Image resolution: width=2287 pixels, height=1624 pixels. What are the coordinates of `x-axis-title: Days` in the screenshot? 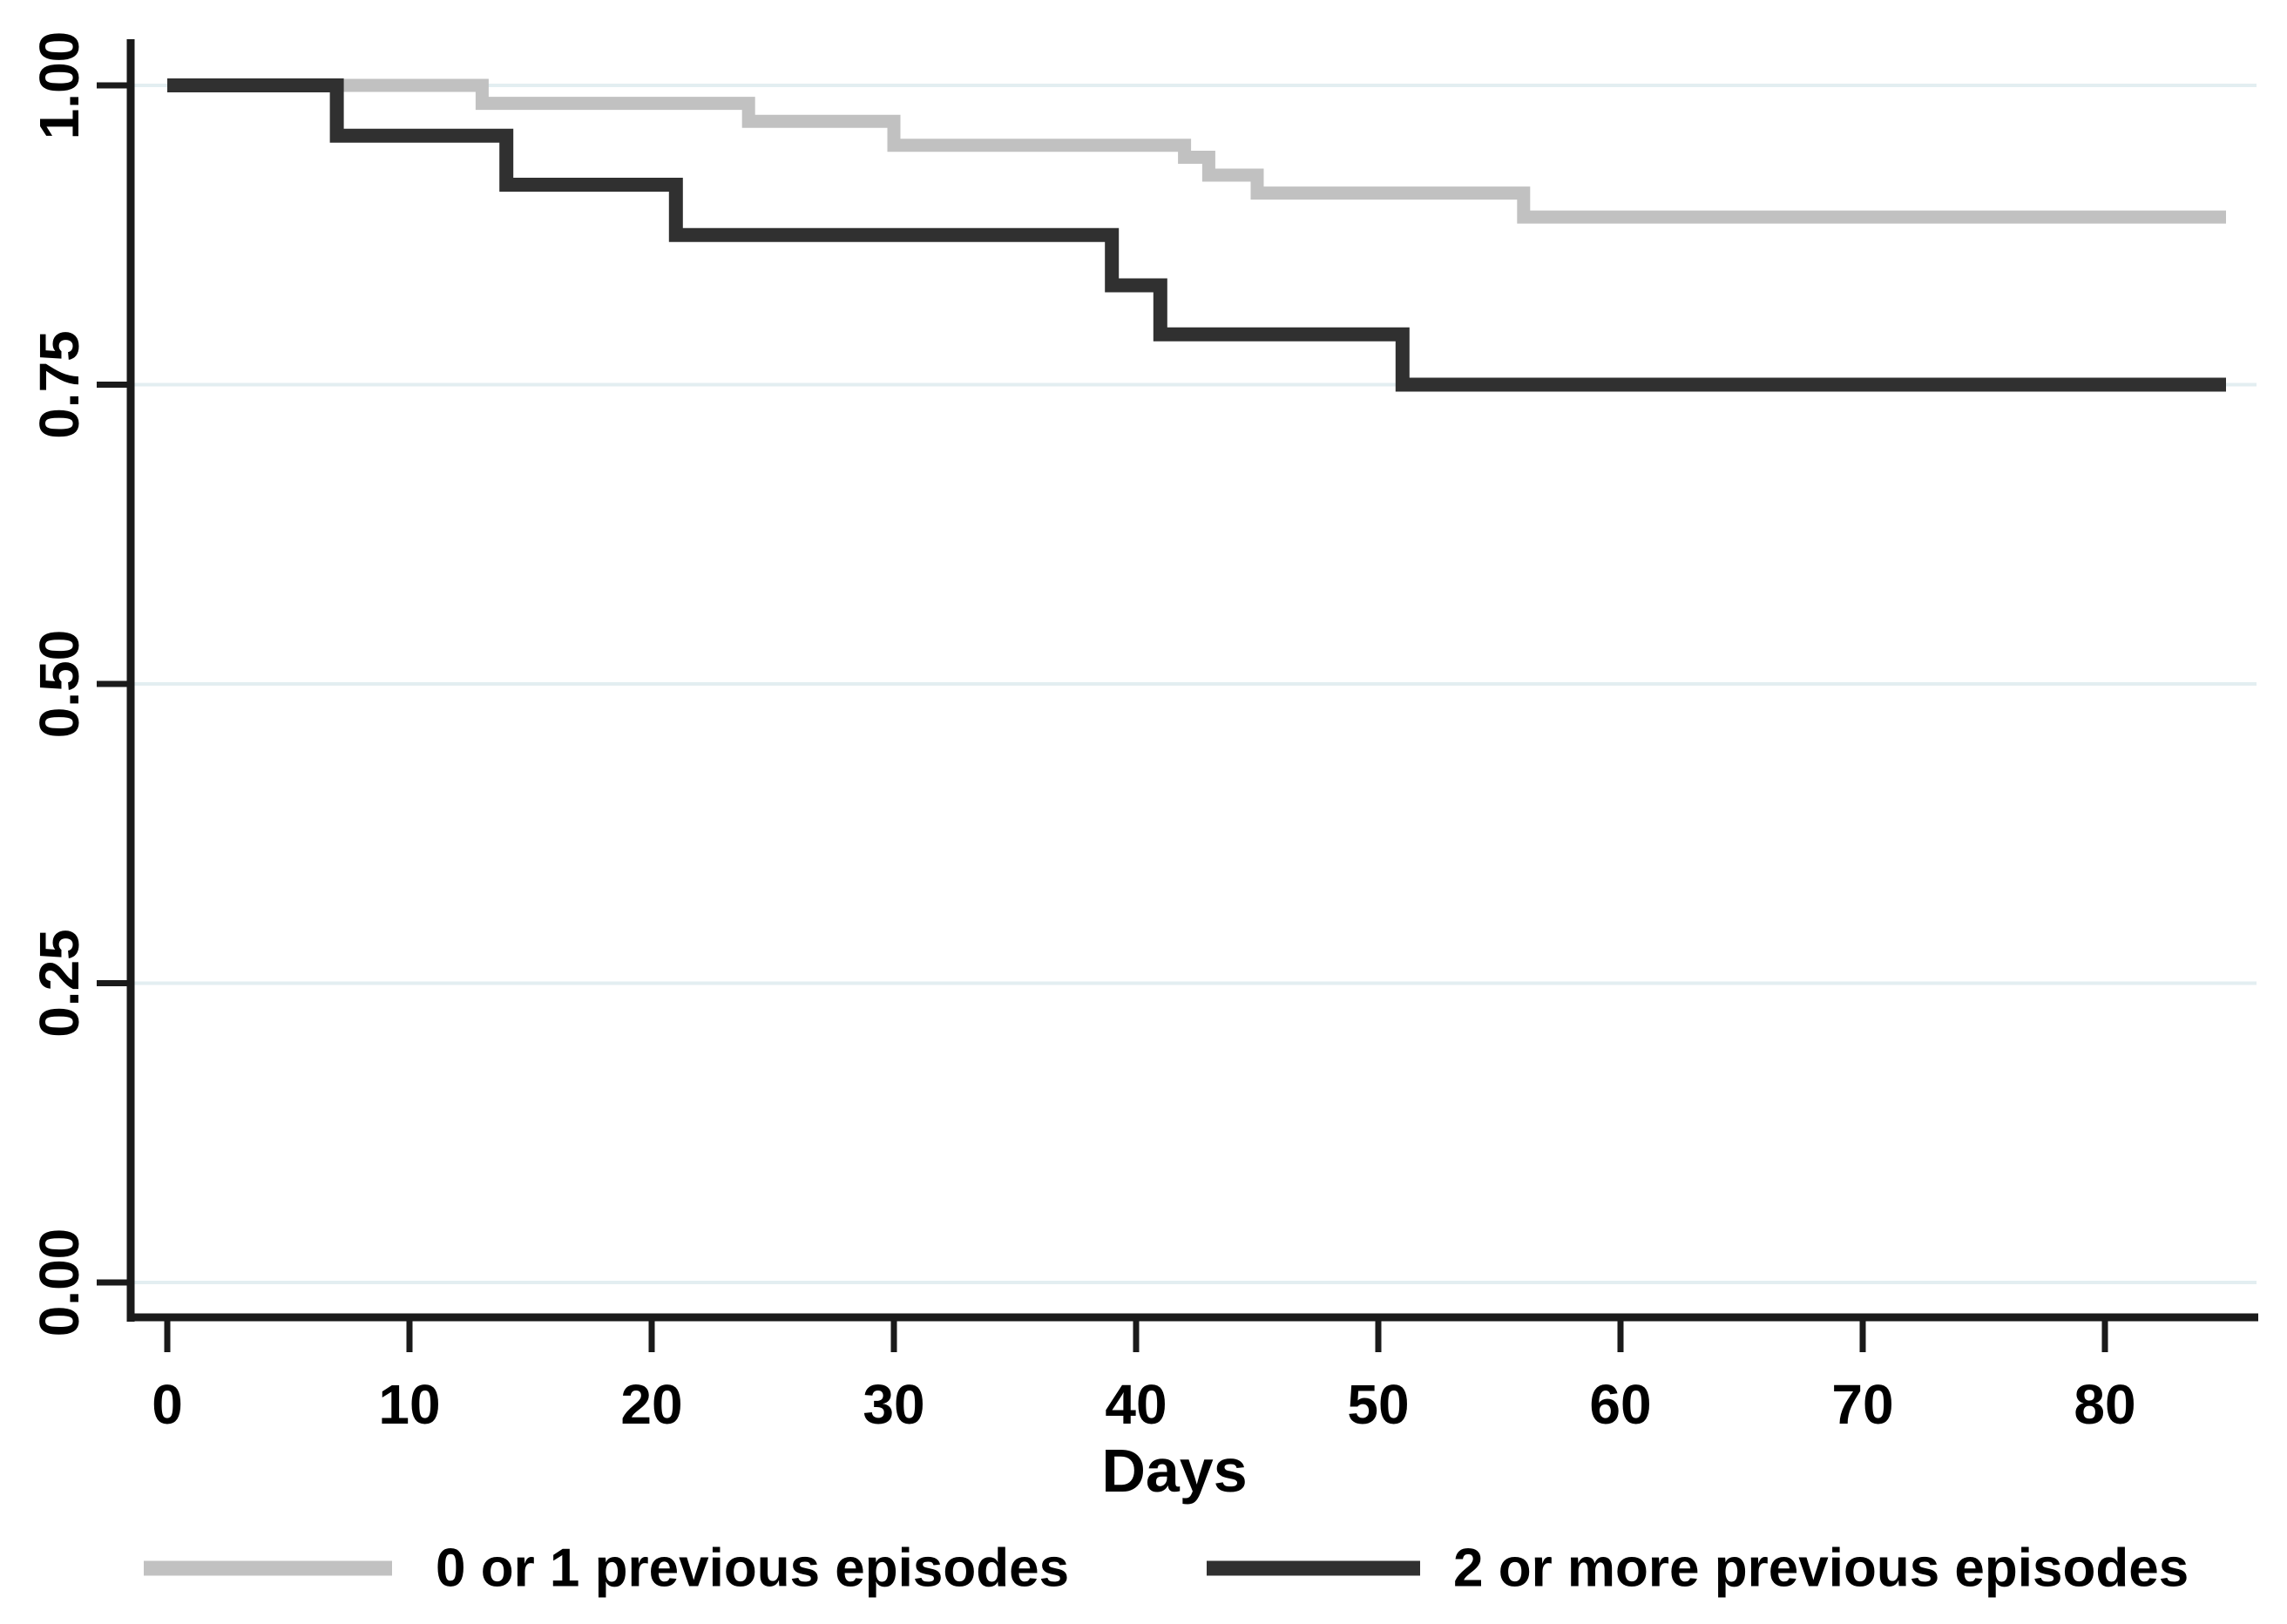 It's located at (1174, 1471).